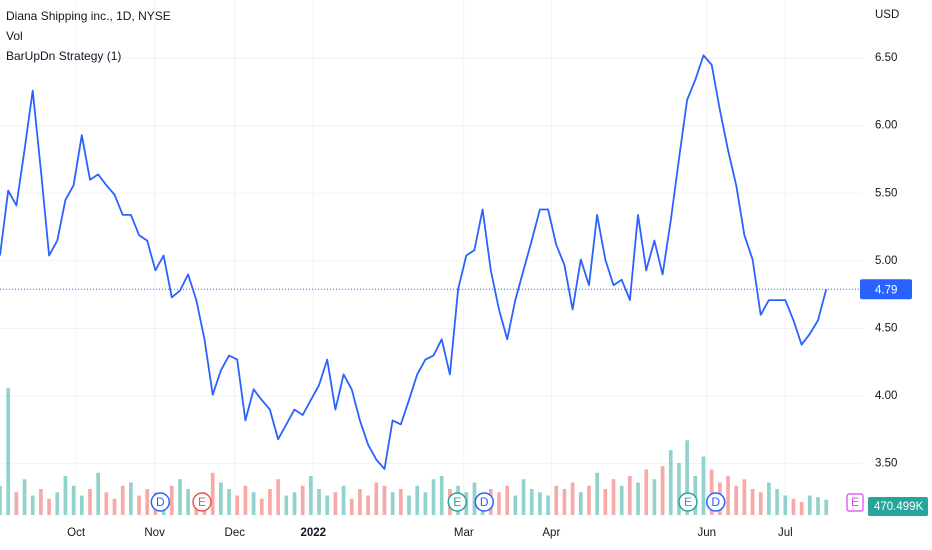 The height and width of the screenshot is (550, 932). Describe the element at coordinates (551, 533) in the screenshot. I see `x-tick-label: Apr` at that location.